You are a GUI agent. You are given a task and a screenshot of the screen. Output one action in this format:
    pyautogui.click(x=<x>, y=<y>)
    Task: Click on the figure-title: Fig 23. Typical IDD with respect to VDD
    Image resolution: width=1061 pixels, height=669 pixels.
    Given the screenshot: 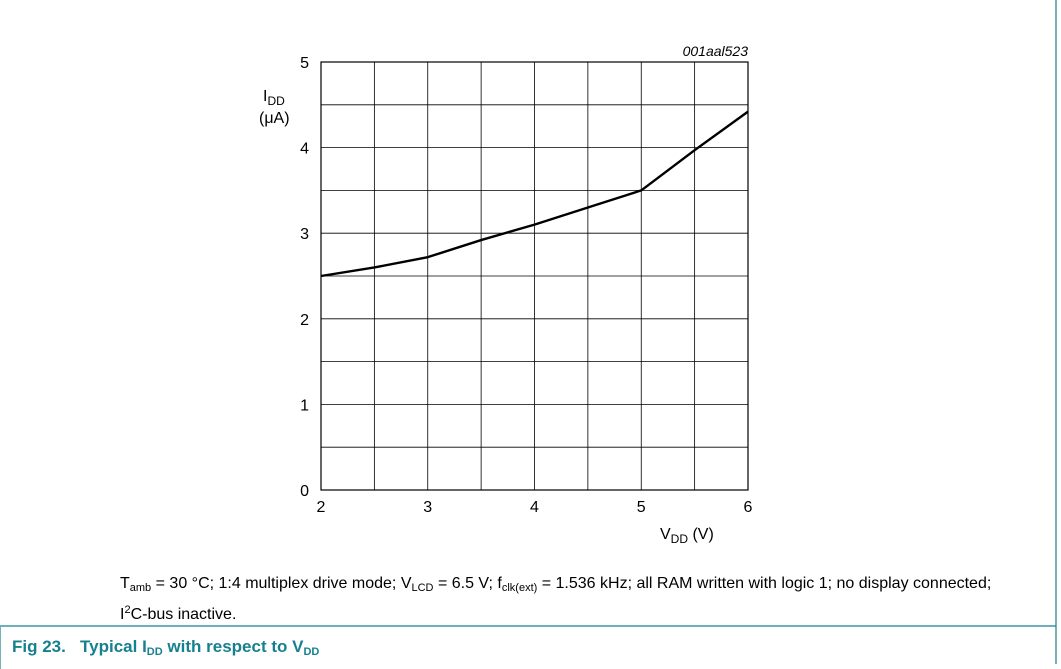 What is the action you would take?
    pyautogui.click(x=165, y=647)
    